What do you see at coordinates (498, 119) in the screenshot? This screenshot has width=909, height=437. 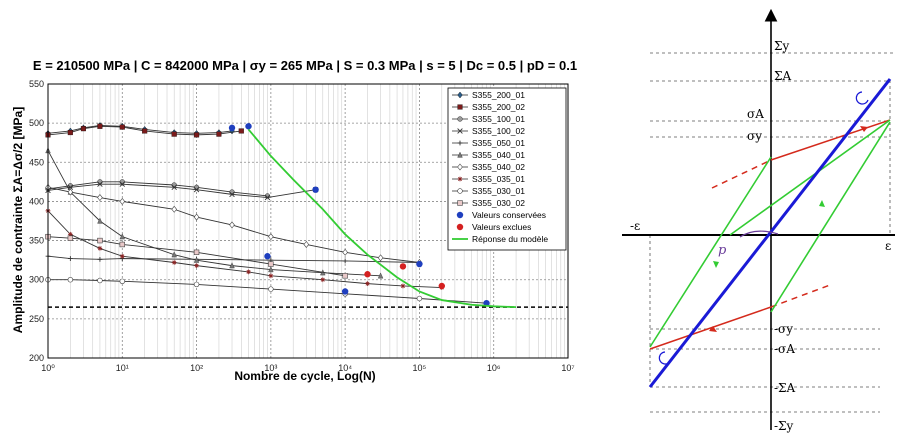 I see `legend-label: S355_100_01` at bounding box center [498, 119].